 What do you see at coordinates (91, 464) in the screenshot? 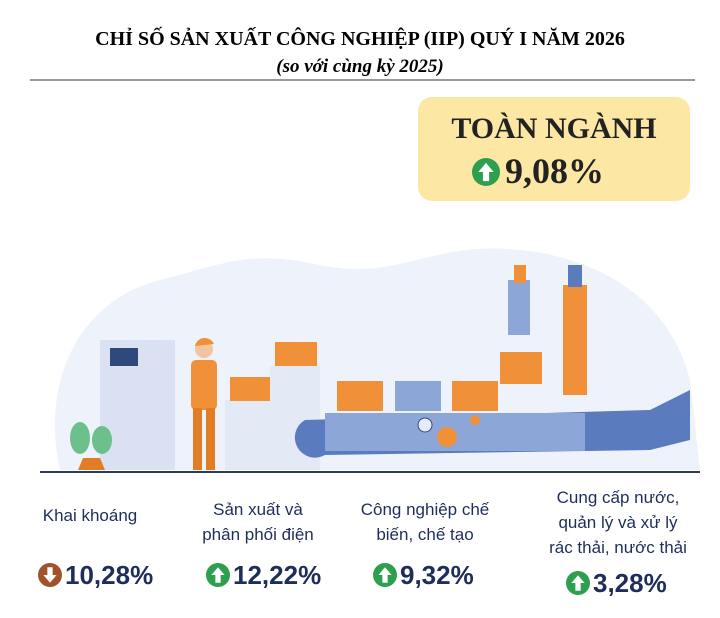
I see `pot` at bounding box center [91, 464].